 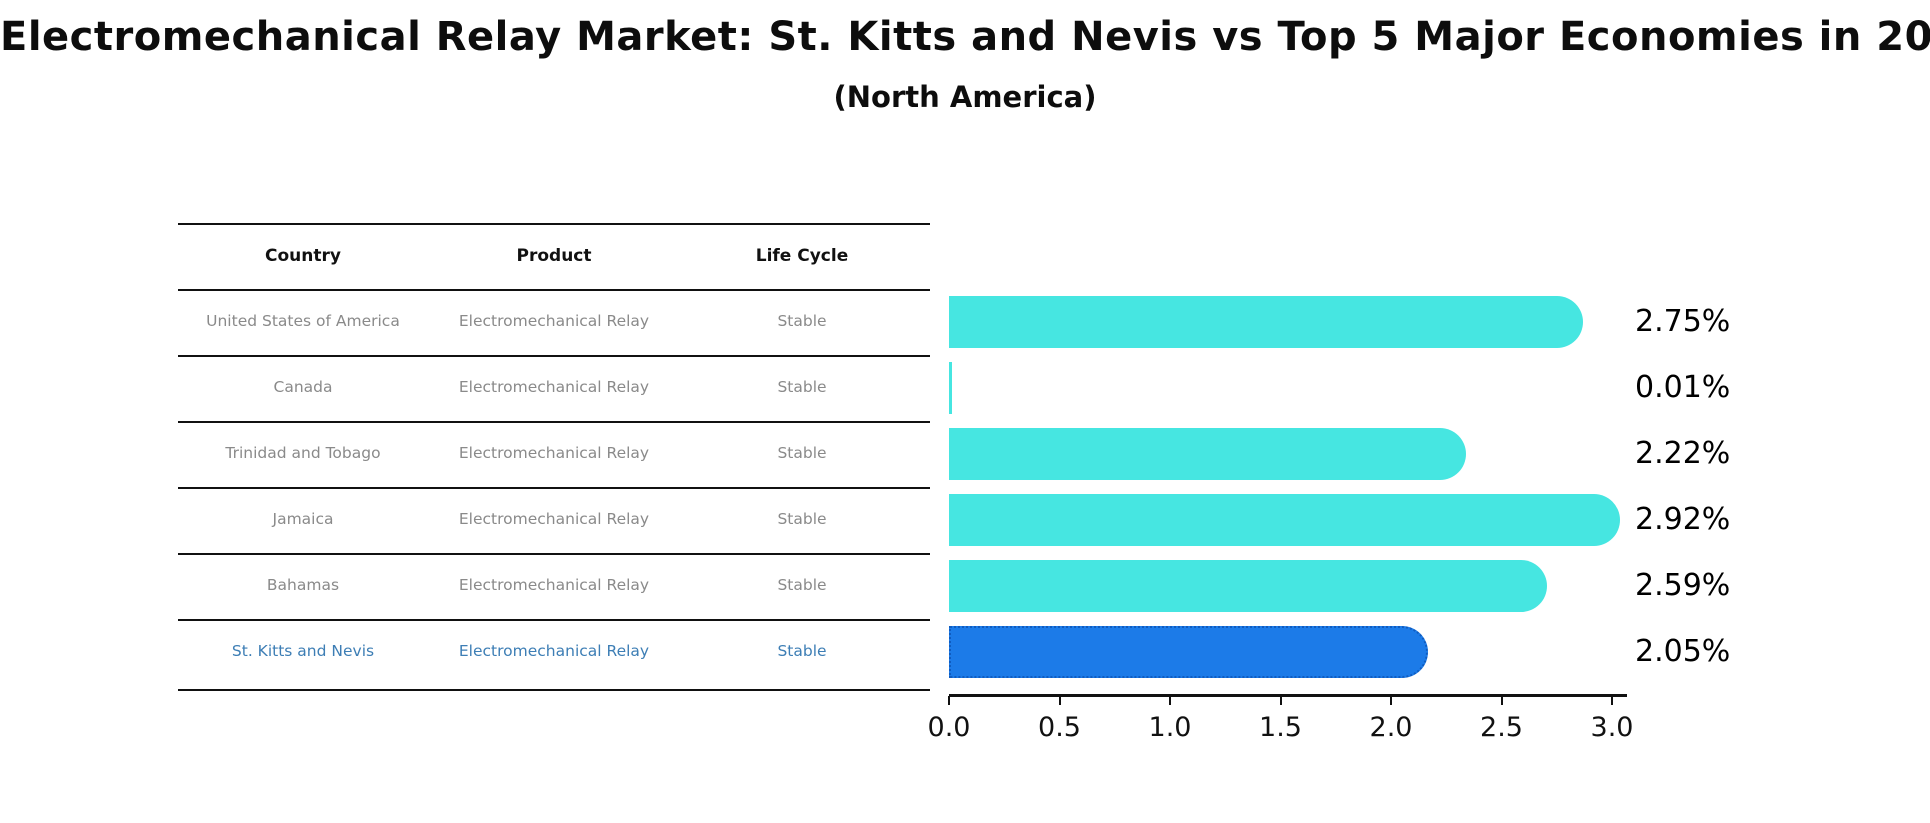 I want to click on x-axis-tick-label: 3.0, so click(x=1612, y=727).